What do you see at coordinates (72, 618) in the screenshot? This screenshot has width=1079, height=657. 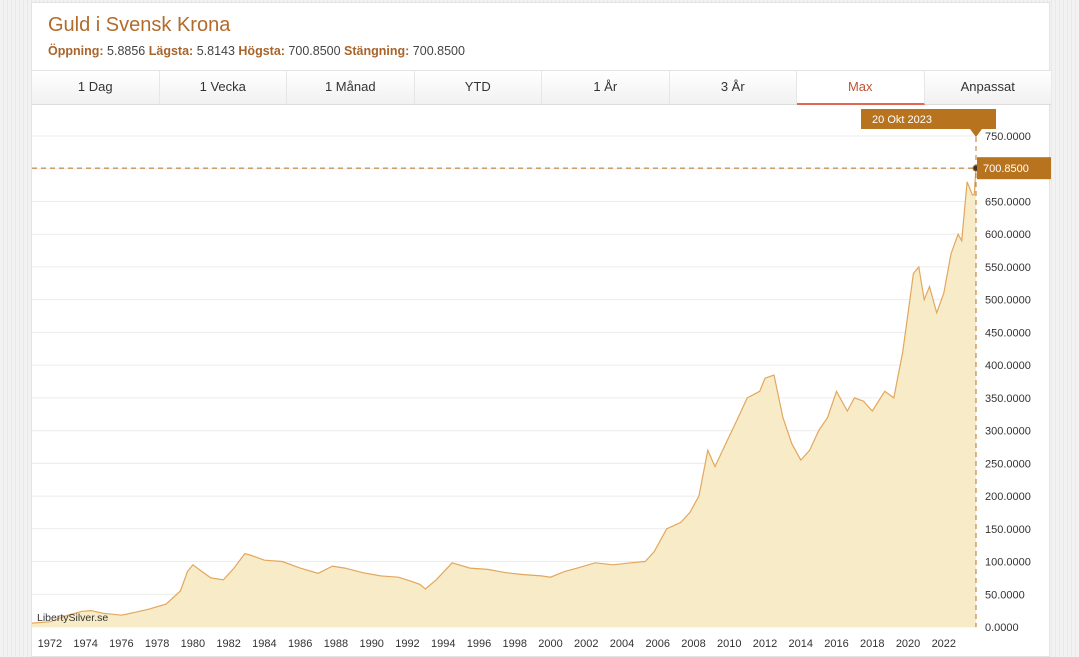 I see `watermark: LibertySilver.se` at bounding box center [72, 618].